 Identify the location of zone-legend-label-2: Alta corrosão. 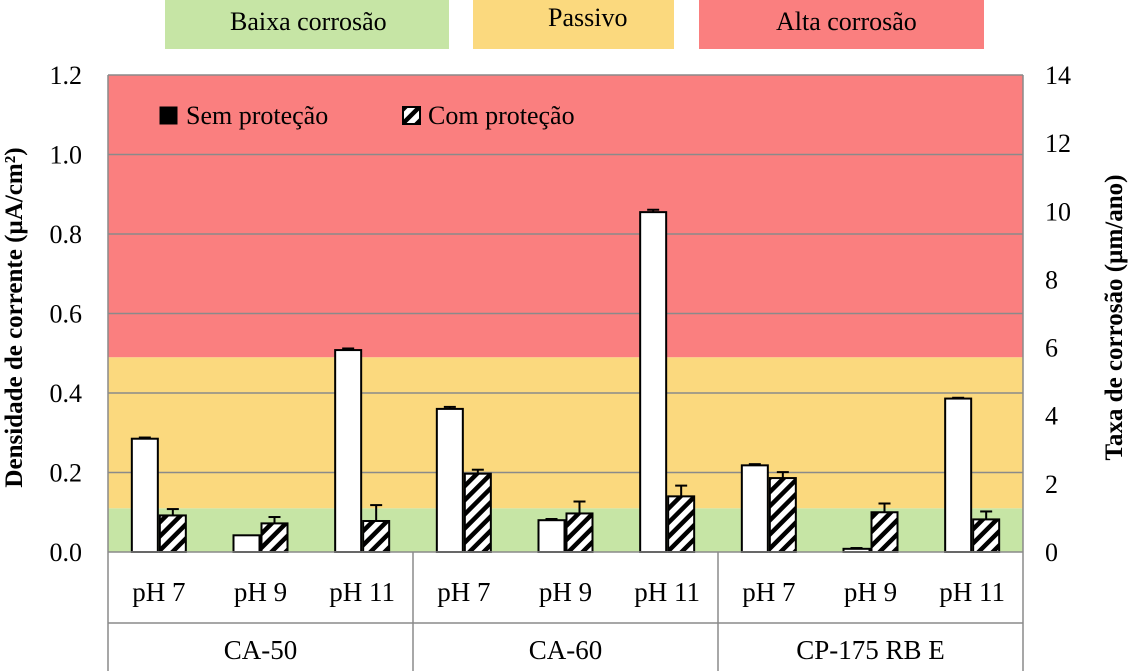
(846, 21).